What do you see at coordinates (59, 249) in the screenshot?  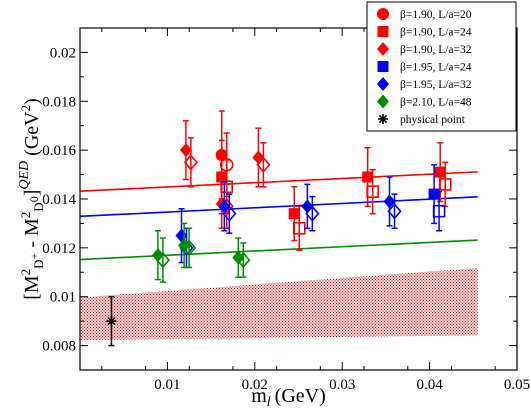 I see `y-tick-label: 0.012` at bounding box center [59, 249].